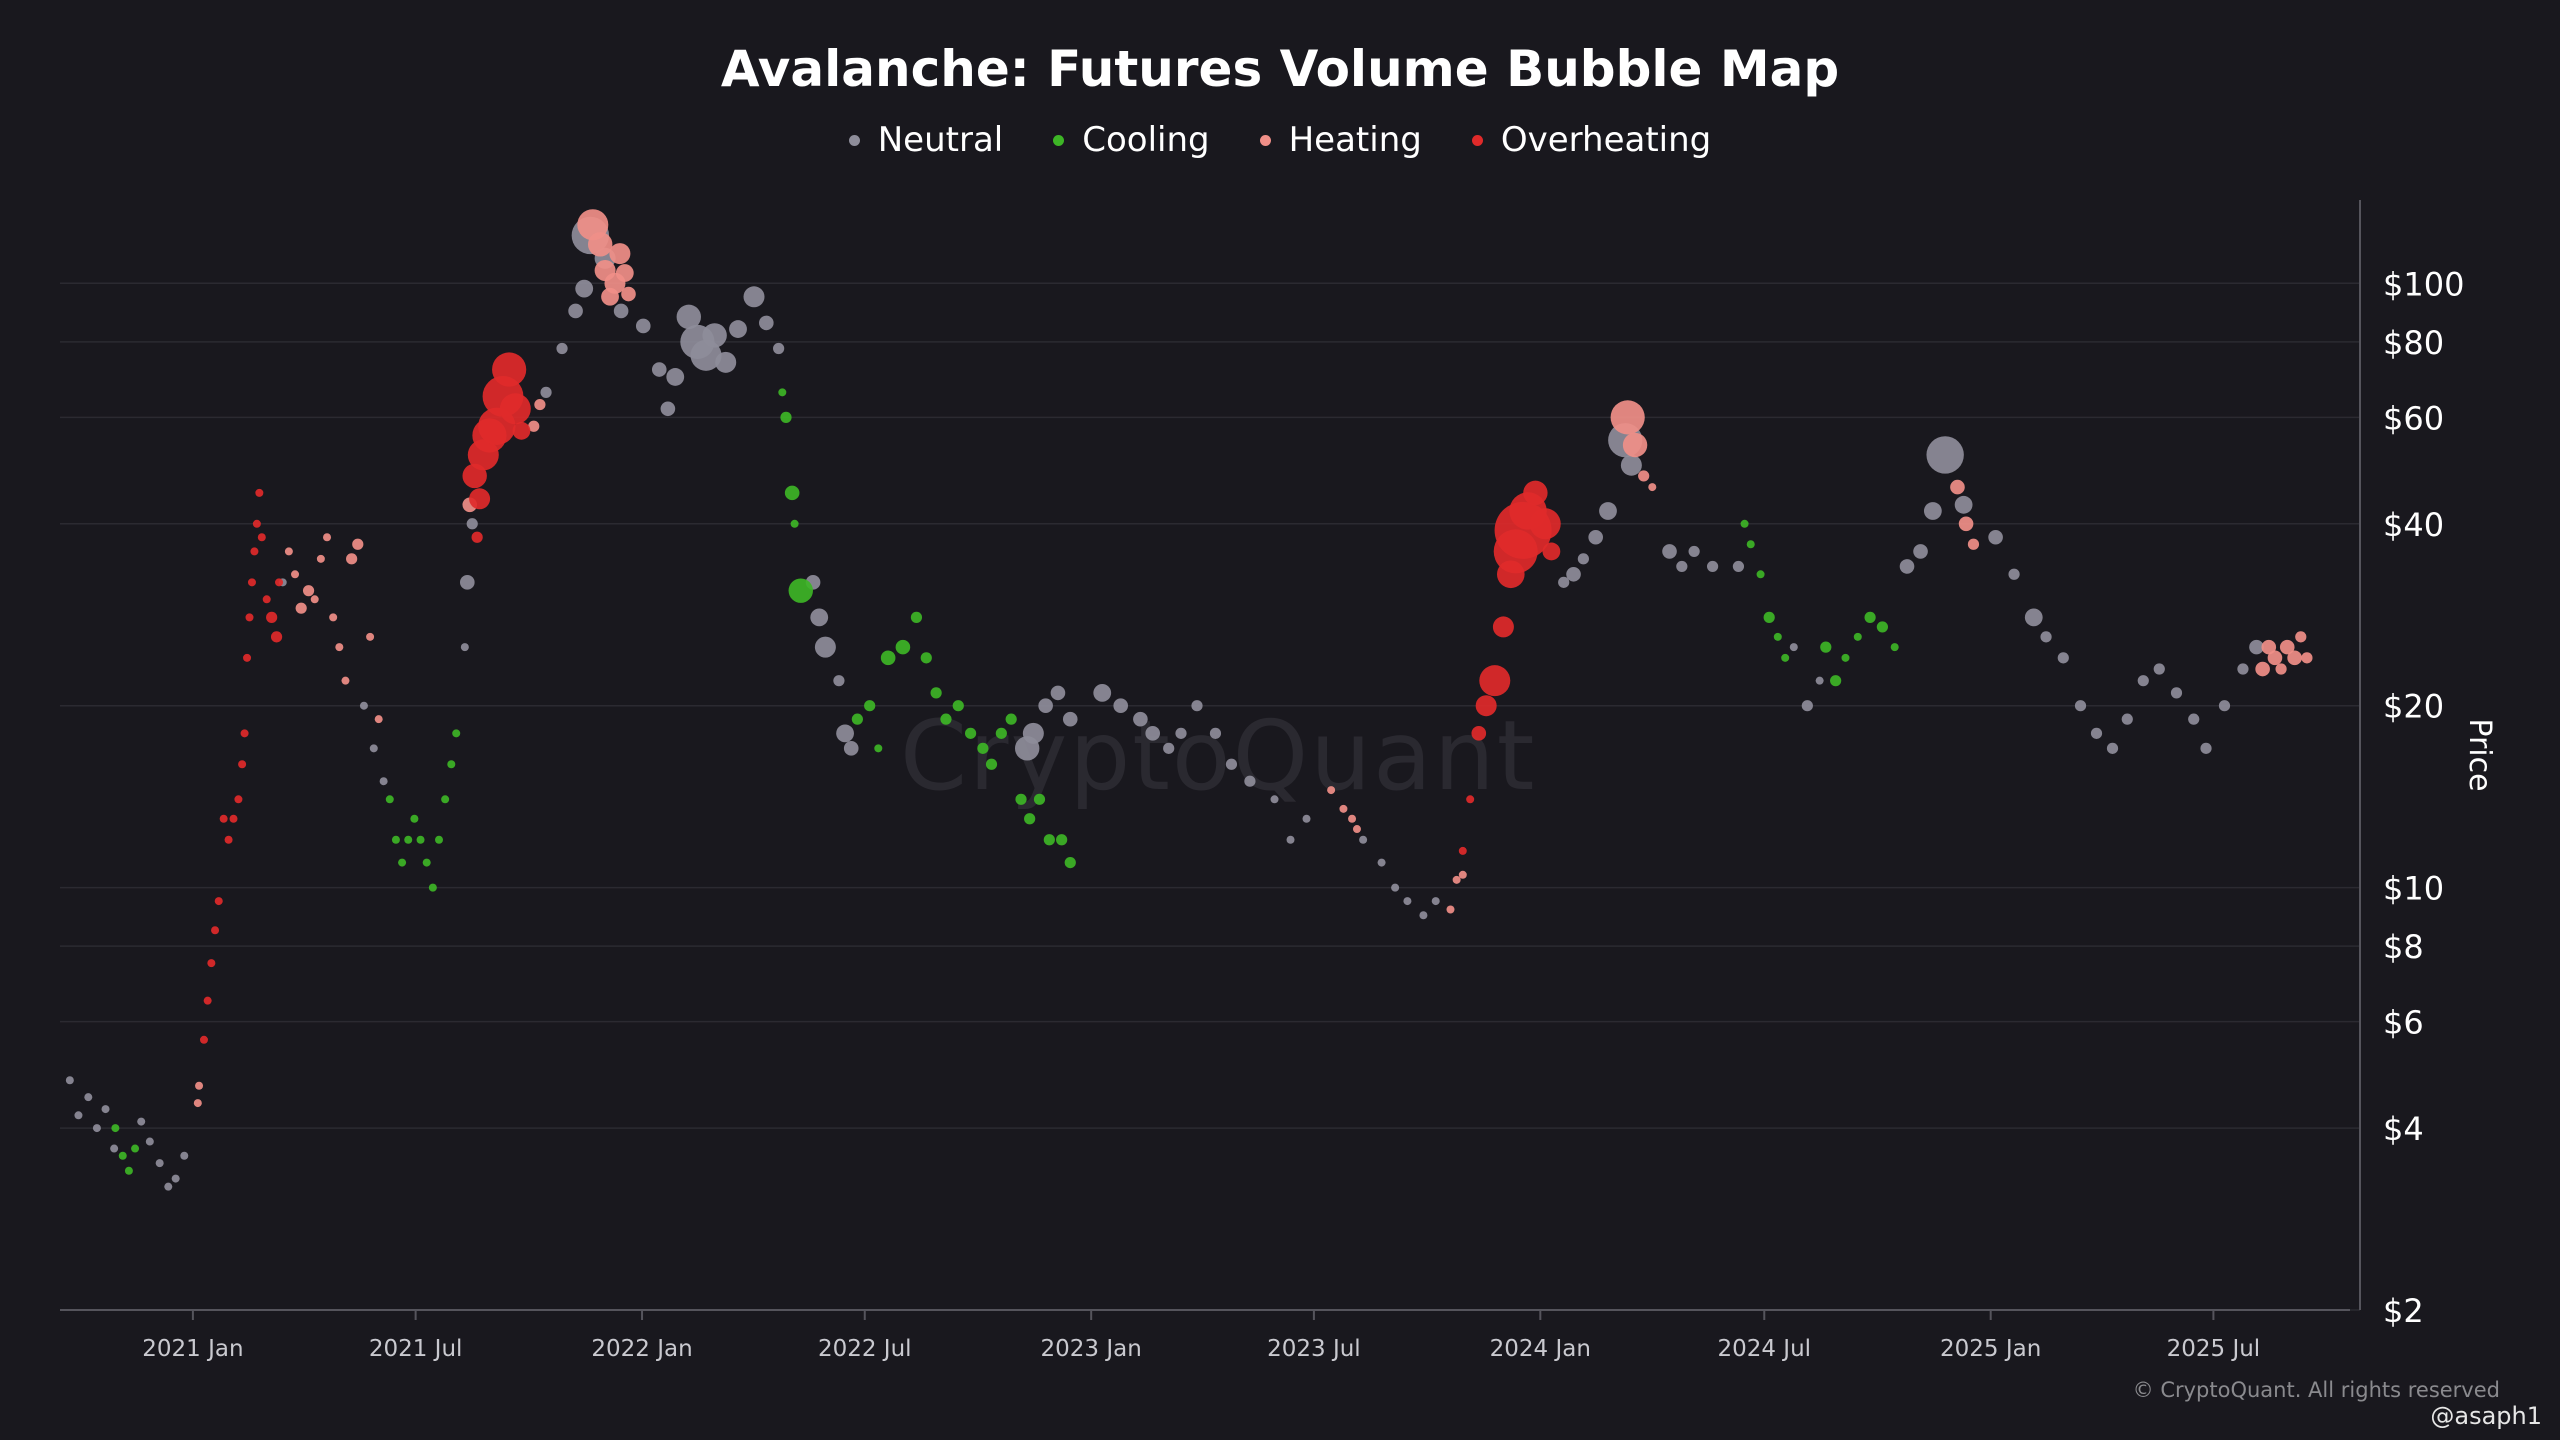 The height and width of the screenshot is (1440, 2560). What do you see at coordinates (2413, 889) in the screenshot?
I see `y-tick-label: $10` at bounding box center [2413, 889].